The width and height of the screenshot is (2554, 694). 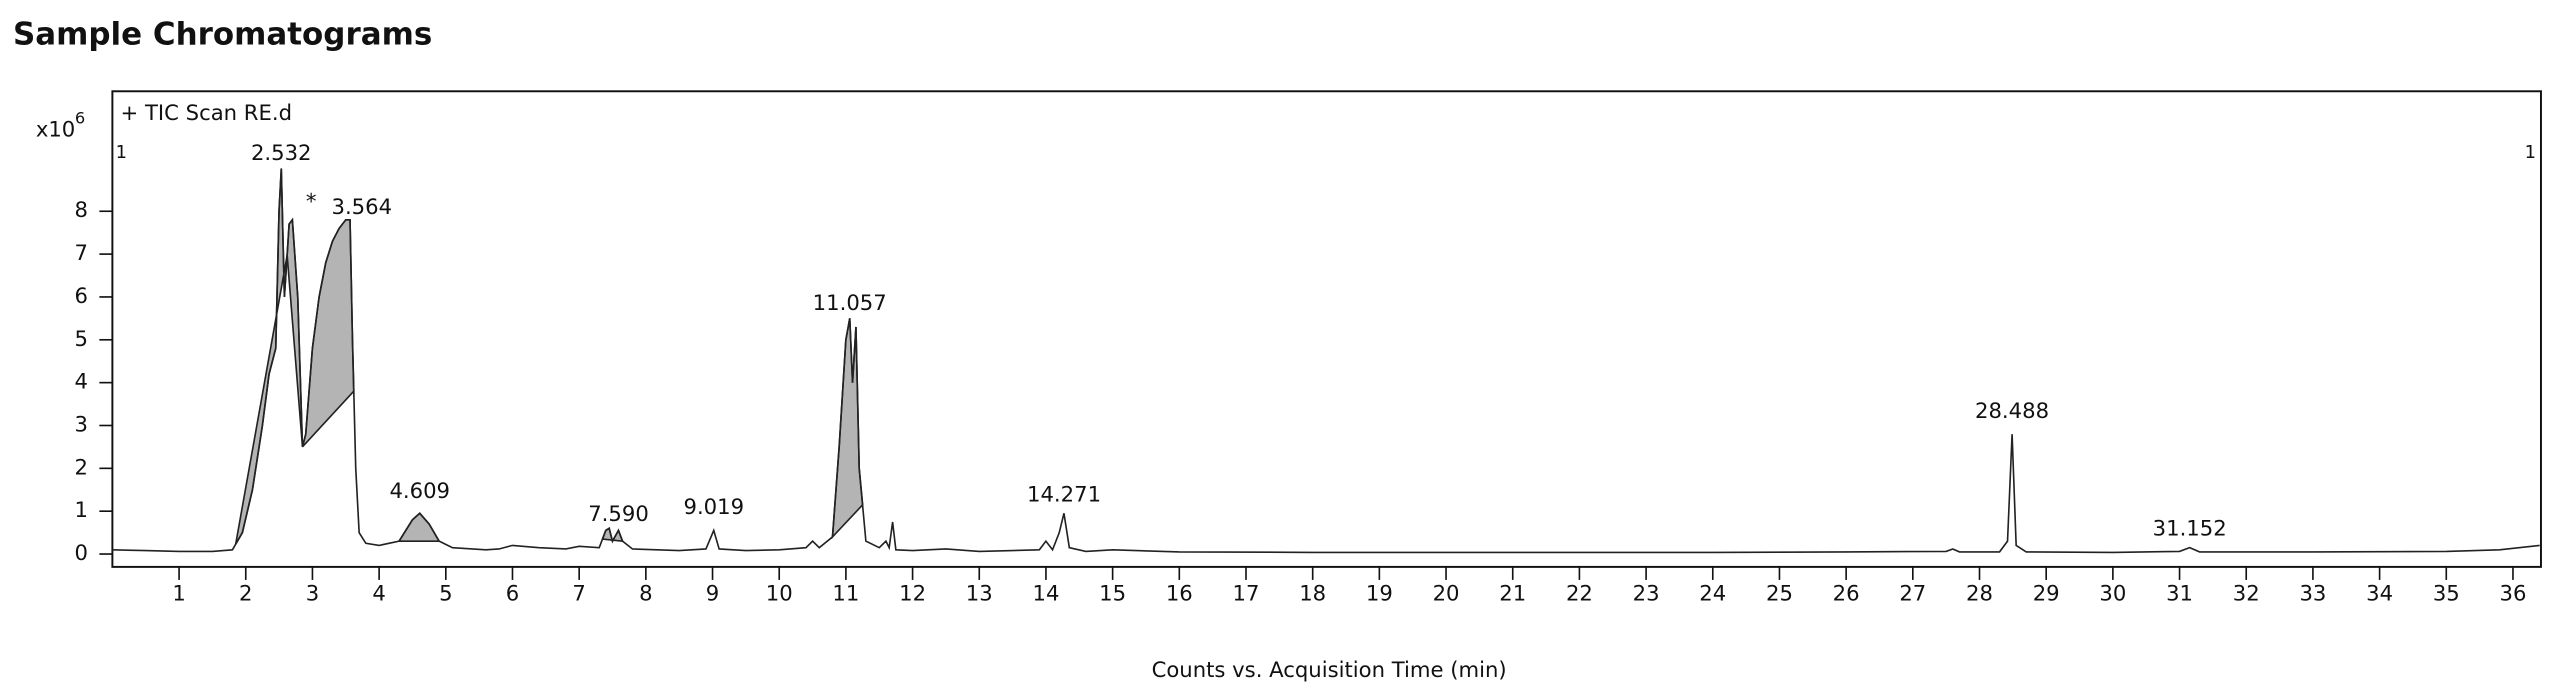 What do you see at coordinates (2513, 593) in the screenshot?
I see `x-tick-label: 36` at bounding box center [2513, 593].